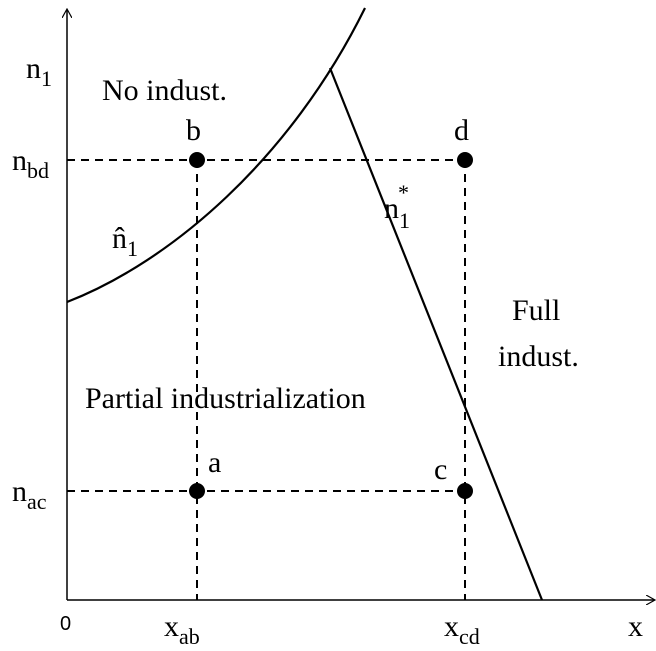 Image resolution: width=656 pixels, height=651 pixels. I want to click on y-axis-label: n1, so click(39, 71).